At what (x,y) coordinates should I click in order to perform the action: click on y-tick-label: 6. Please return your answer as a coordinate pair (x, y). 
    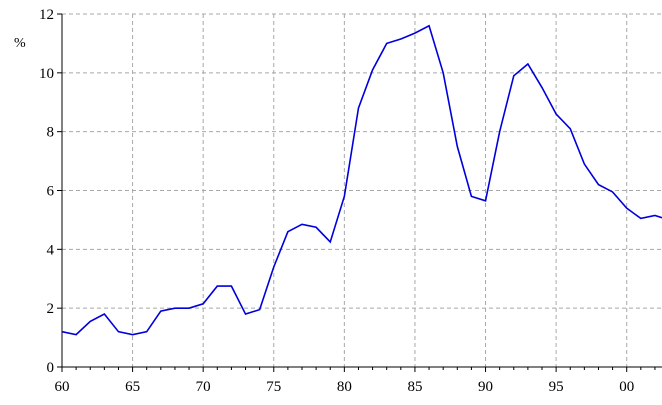
    Looking at the image, I should click on (51, 192).